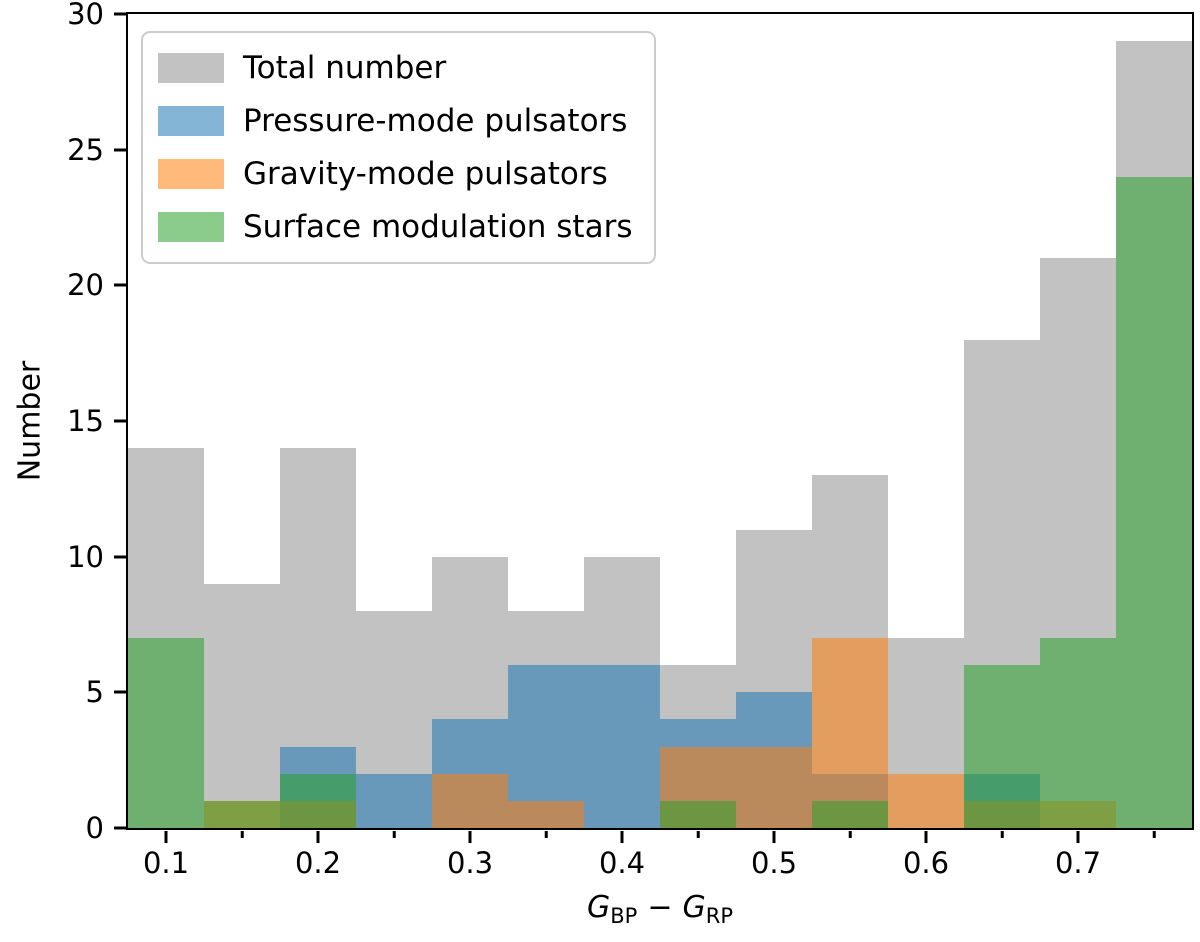 The image size is (1200, 942). Describe the element at coordinates (394, 800) in the screenshot. I see `histogram-bar-pressure-bin4` at that location.